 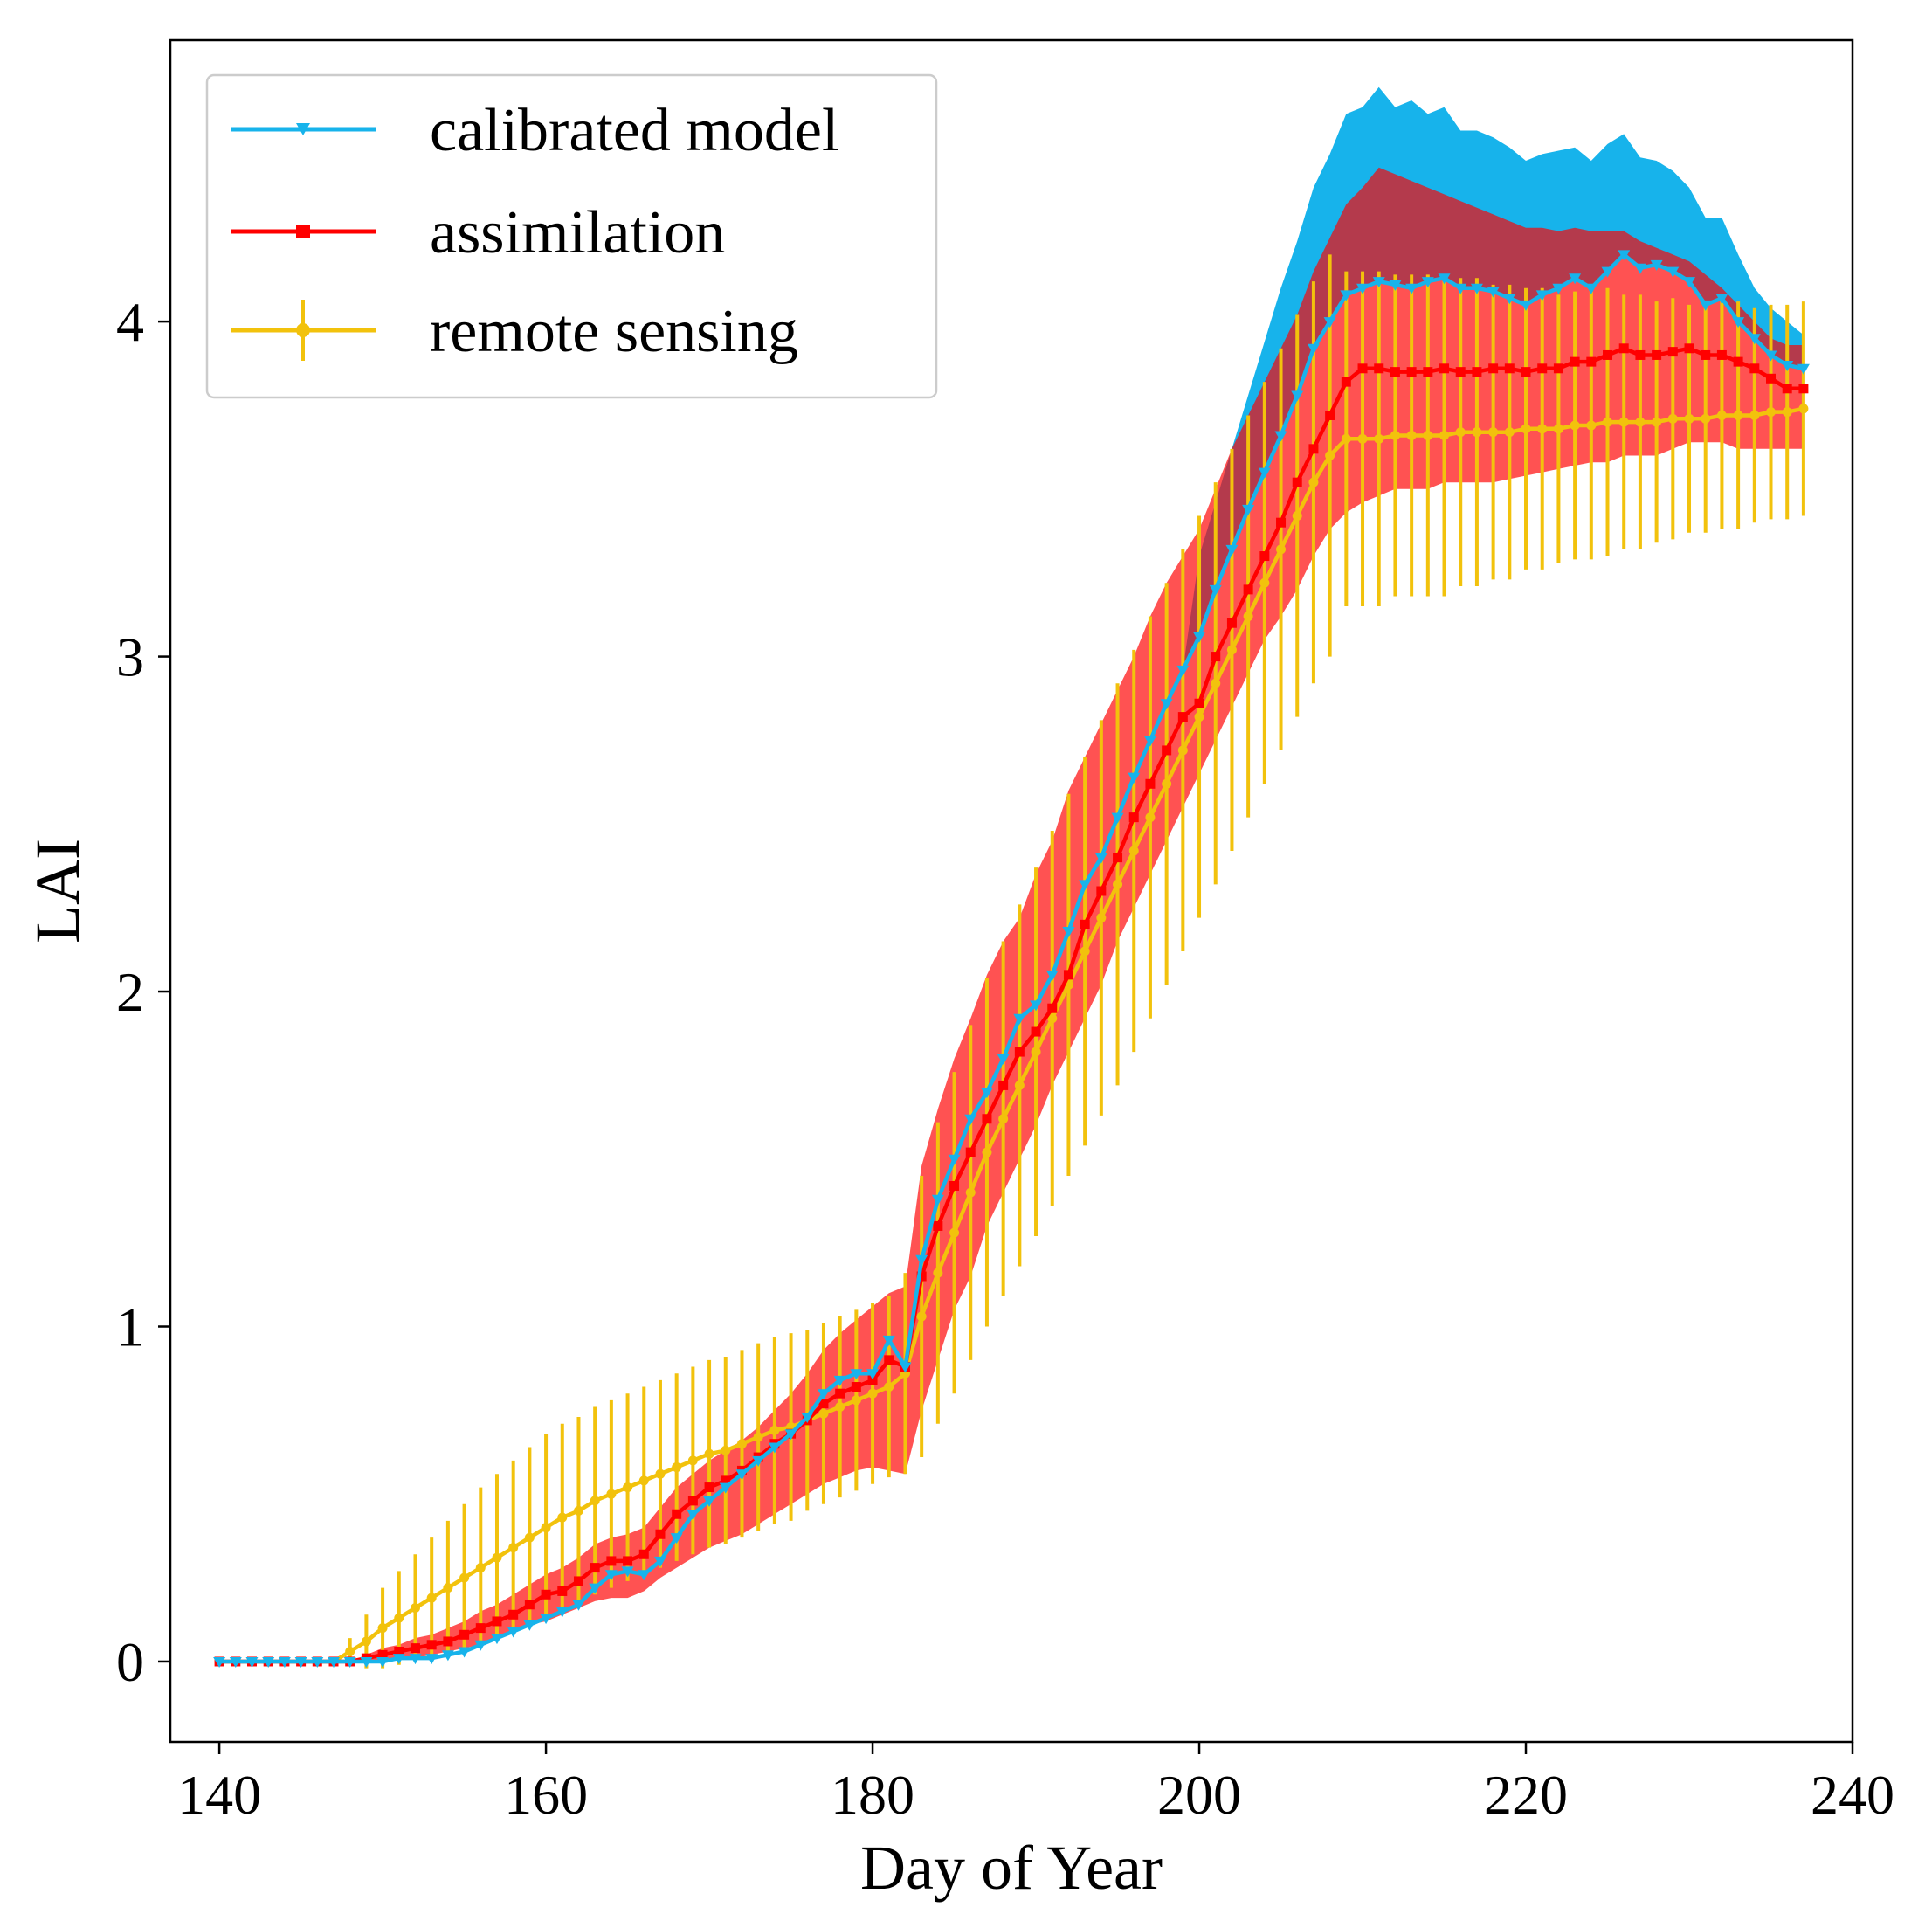 I want to click on legend-marker-remote-sensing, so click(x=303, y=330).